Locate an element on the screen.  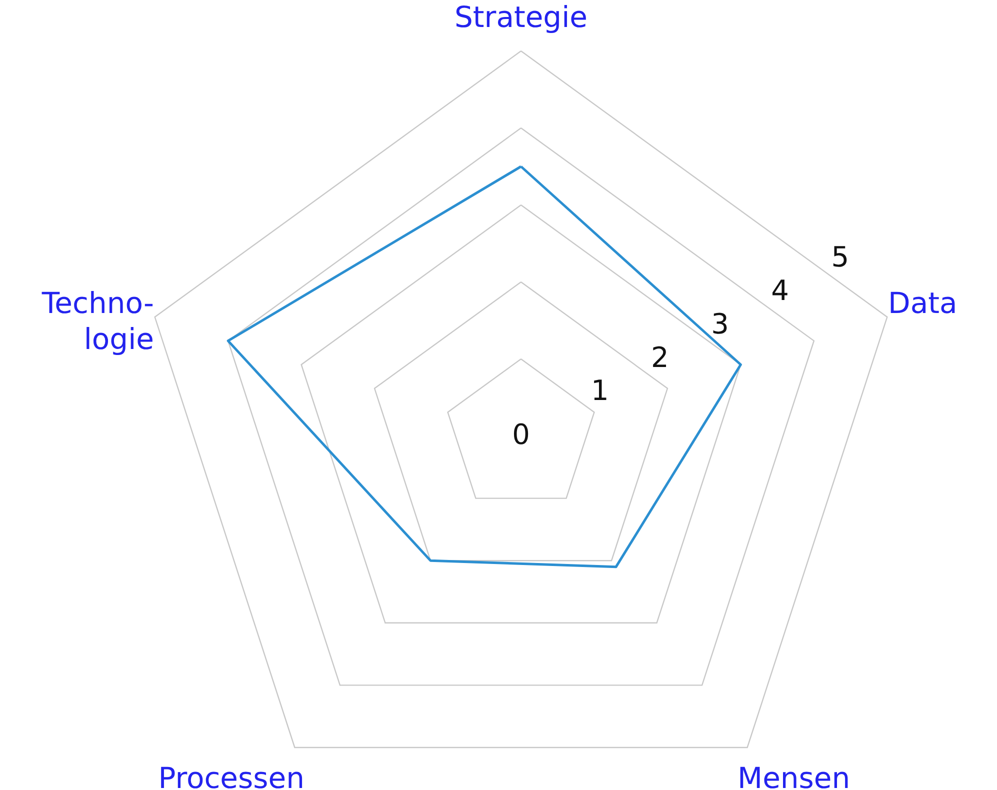
spoke-label: Processen is located at coordinates (231, 775).